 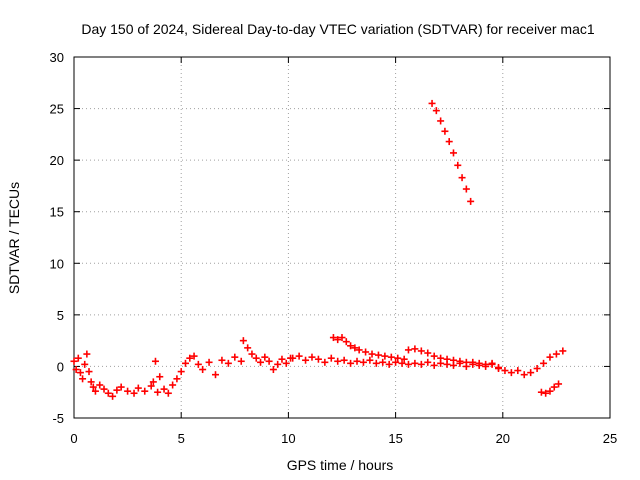 What do you see at coordinates (73, 438) in the screenshot?
I see `x-tick-label: 0` at bounding box center [73, 438].